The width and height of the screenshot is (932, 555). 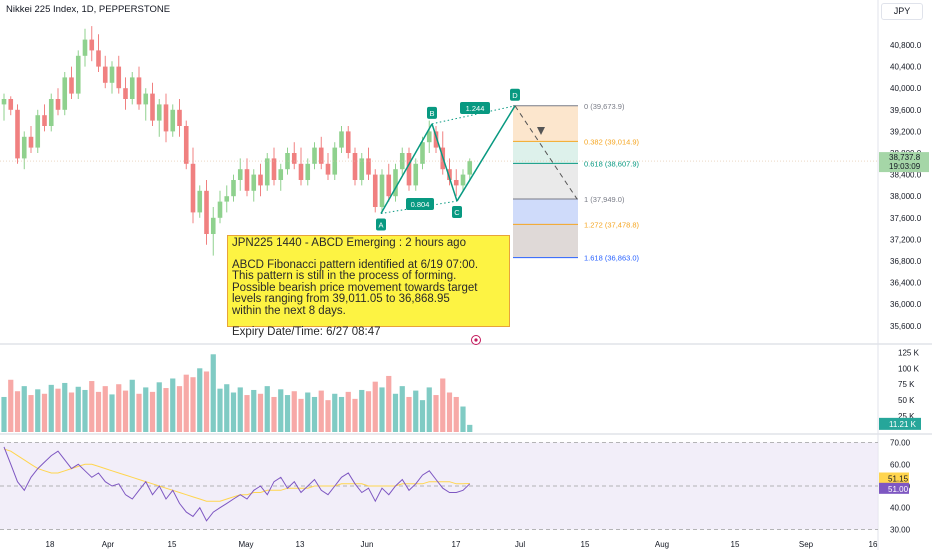 I want to click on volume-last-label: 11.21 K, so click(x=903, y=424).